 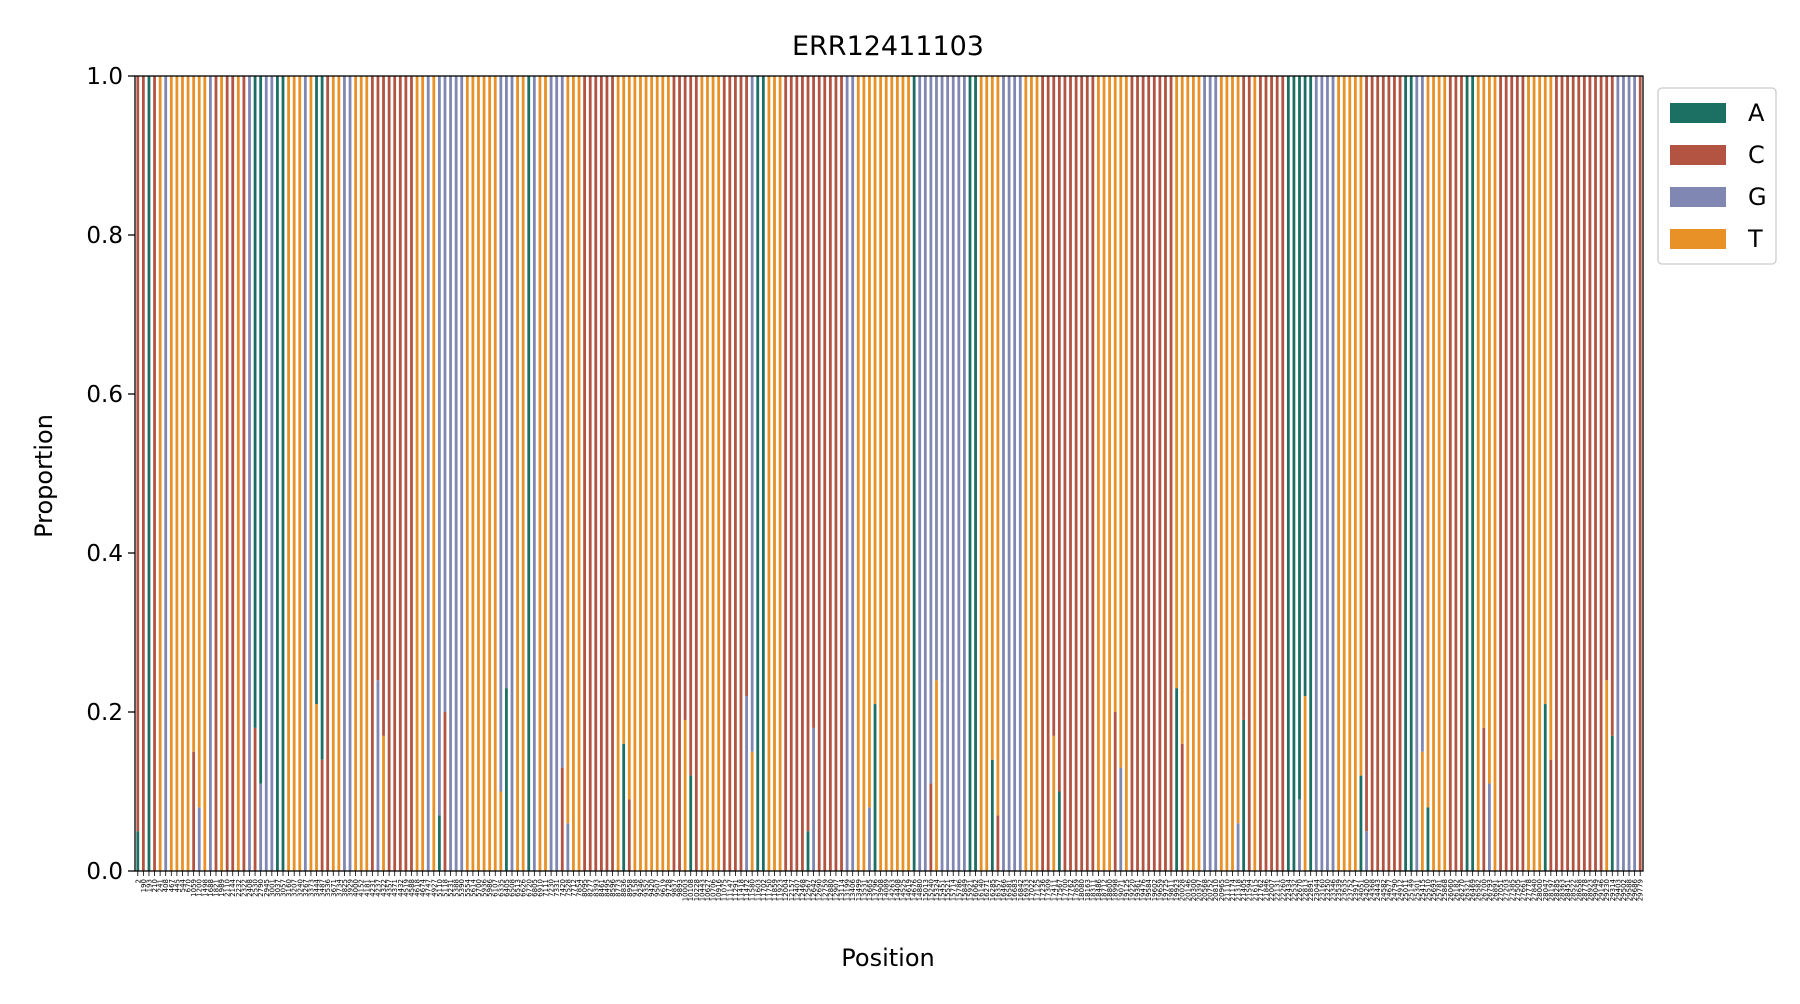 What do you see at coordinates (674, 888) in the screenshot?
I see `x-tick-label: 9837` at bounding box center [674, 888].